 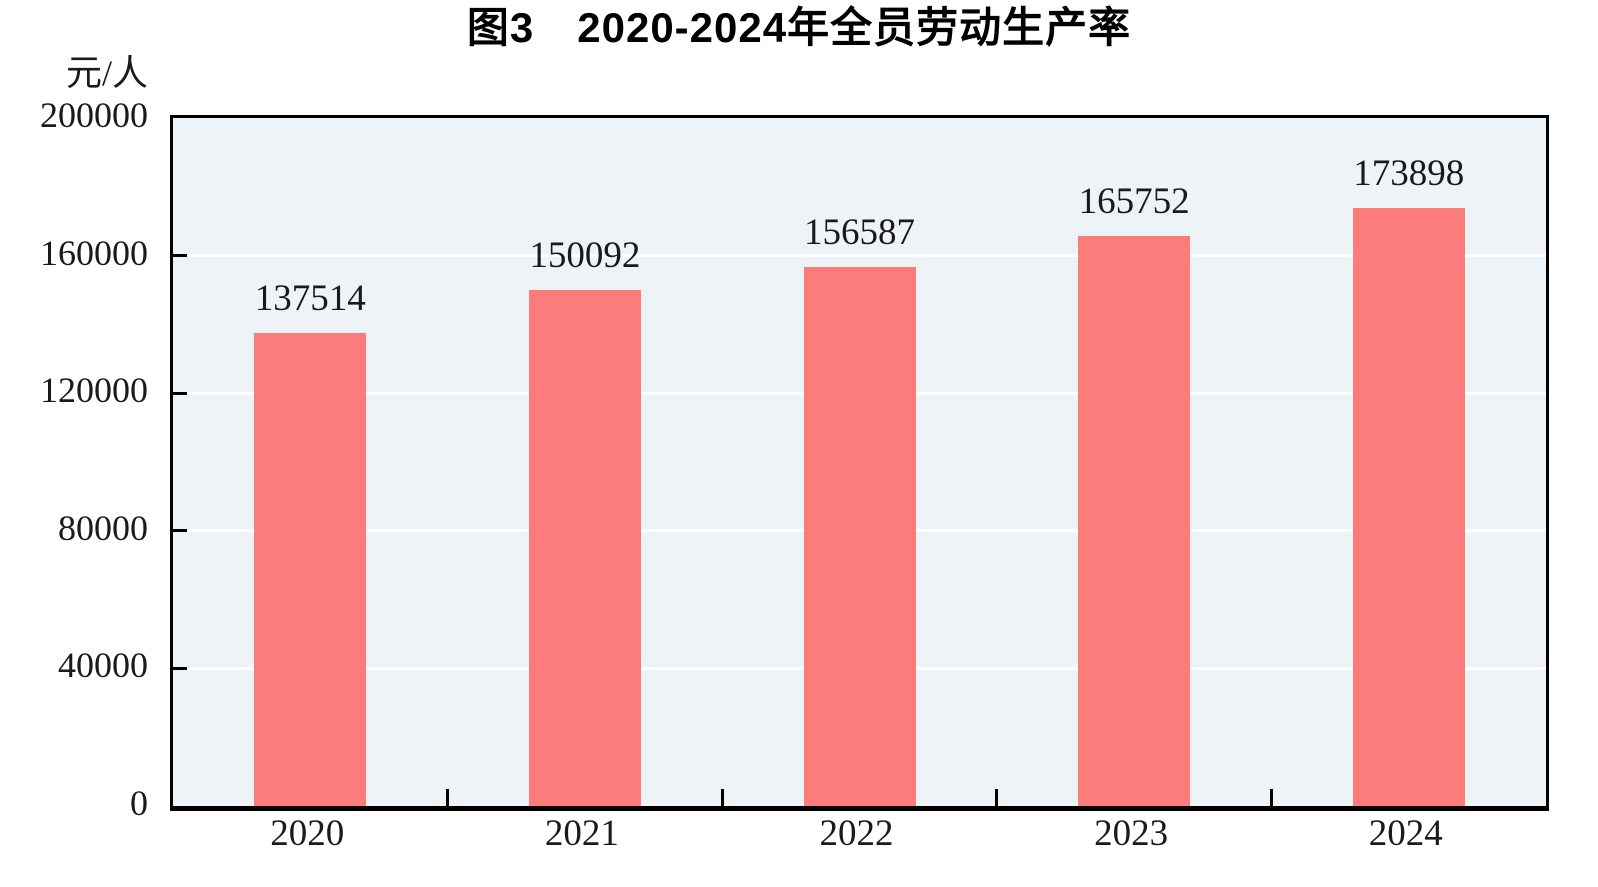 What do you see at coordinates (103, 527) in the screenshot?
I see `y-axis-tick-label: 80000` at bounding box center [103, 527].